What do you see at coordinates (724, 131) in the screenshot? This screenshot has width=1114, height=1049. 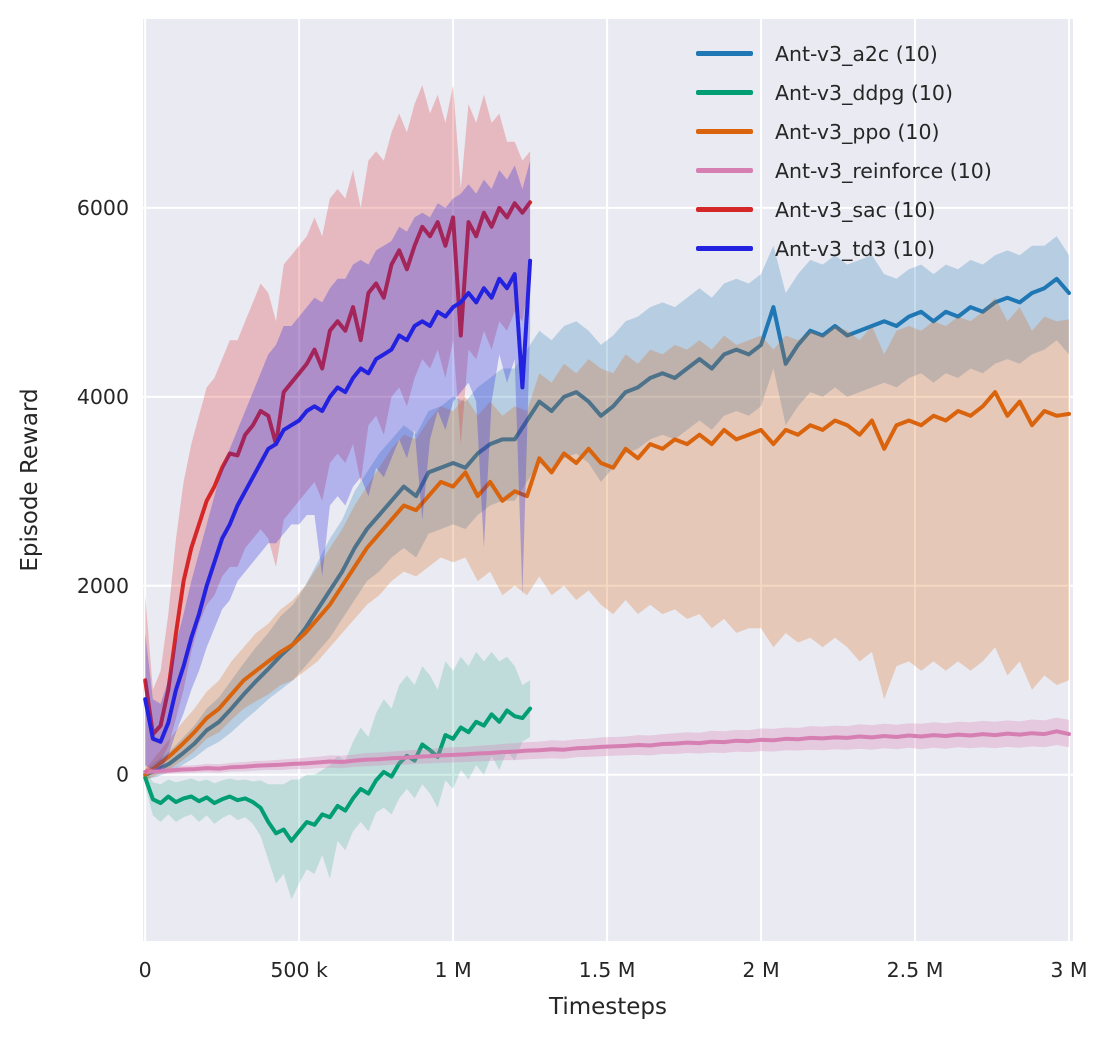 I see `legend-line-swatch-ant-v3-ppo` at bounding box center [724, 131].